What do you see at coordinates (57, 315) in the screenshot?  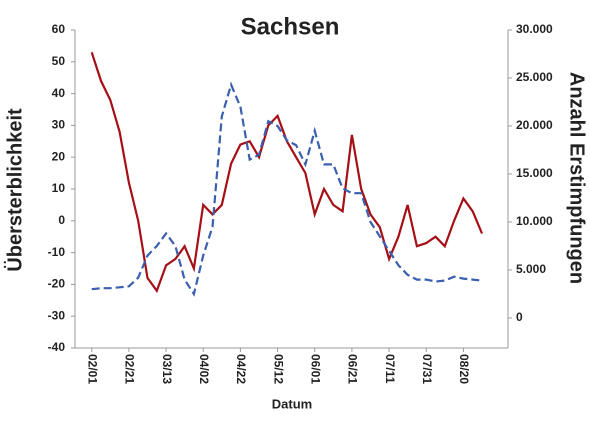 I see `y-tick-label: -30` at bounding box center [57, 315].